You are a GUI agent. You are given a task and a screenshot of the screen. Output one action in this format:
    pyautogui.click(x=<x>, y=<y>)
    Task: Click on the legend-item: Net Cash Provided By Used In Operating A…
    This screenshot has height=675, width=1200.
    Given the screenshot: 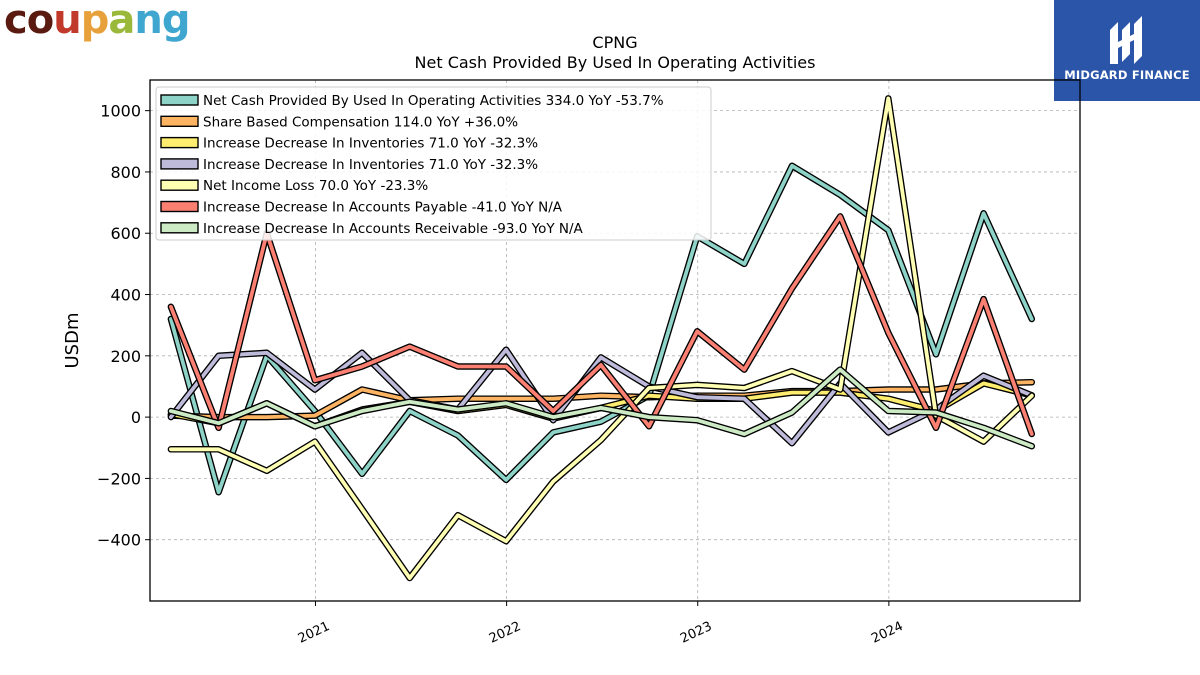 What is the action you would take?
    pyautogui.click(x=412, y=101)
    